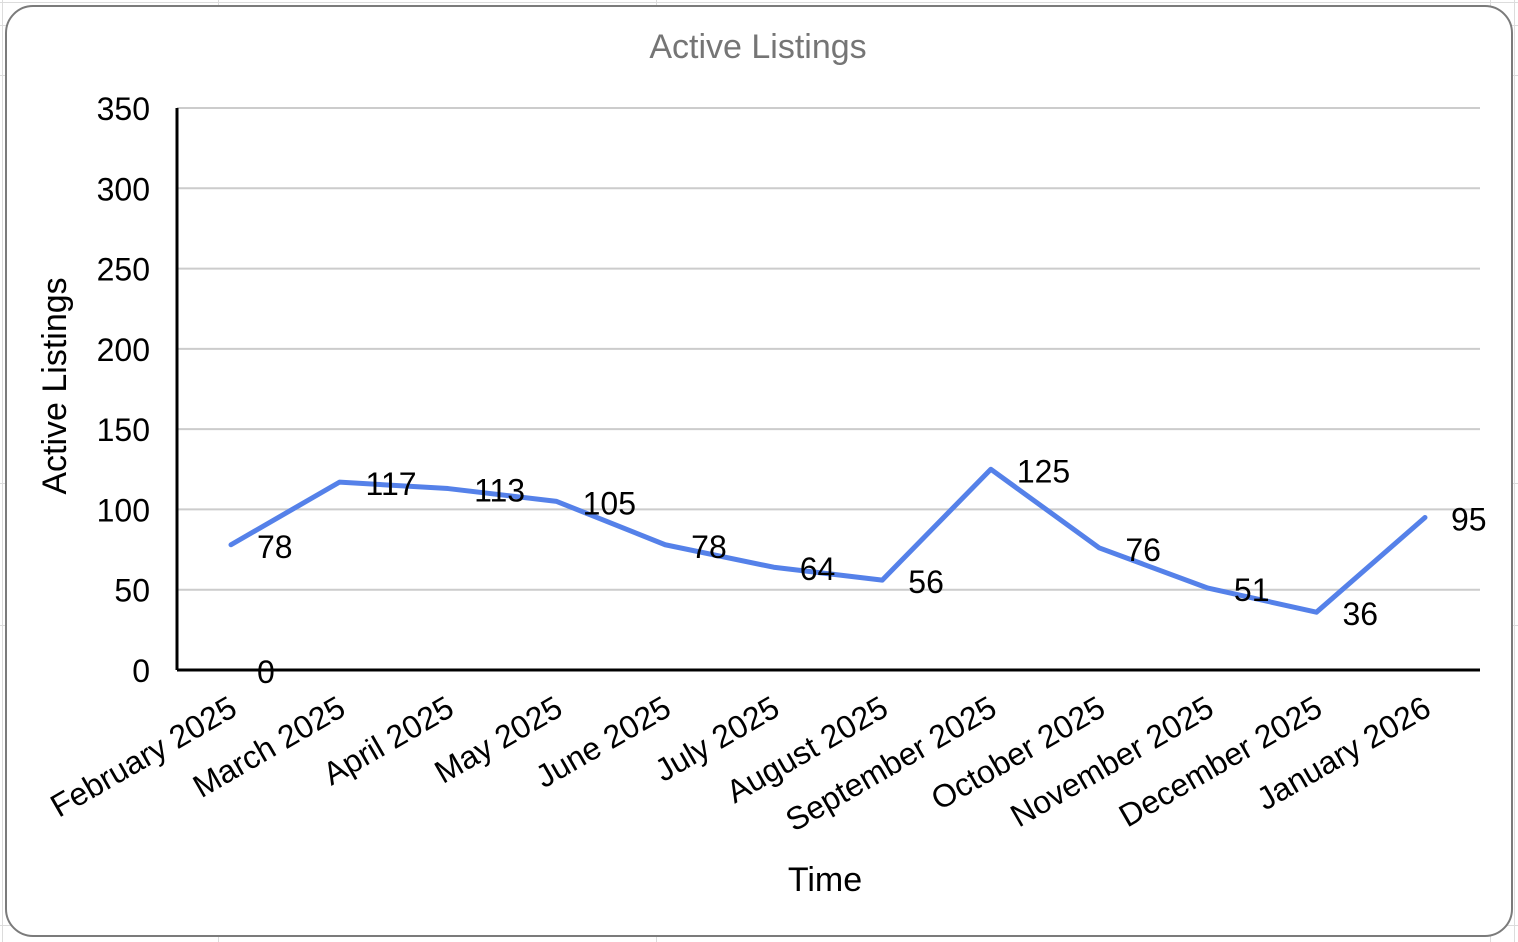 This screenshot has width=1518, height=942. What do you see at coordinates (55, 385) in the screenshot?
I see `y-axis-title: Active Listings` at bounding box center [55, 385].